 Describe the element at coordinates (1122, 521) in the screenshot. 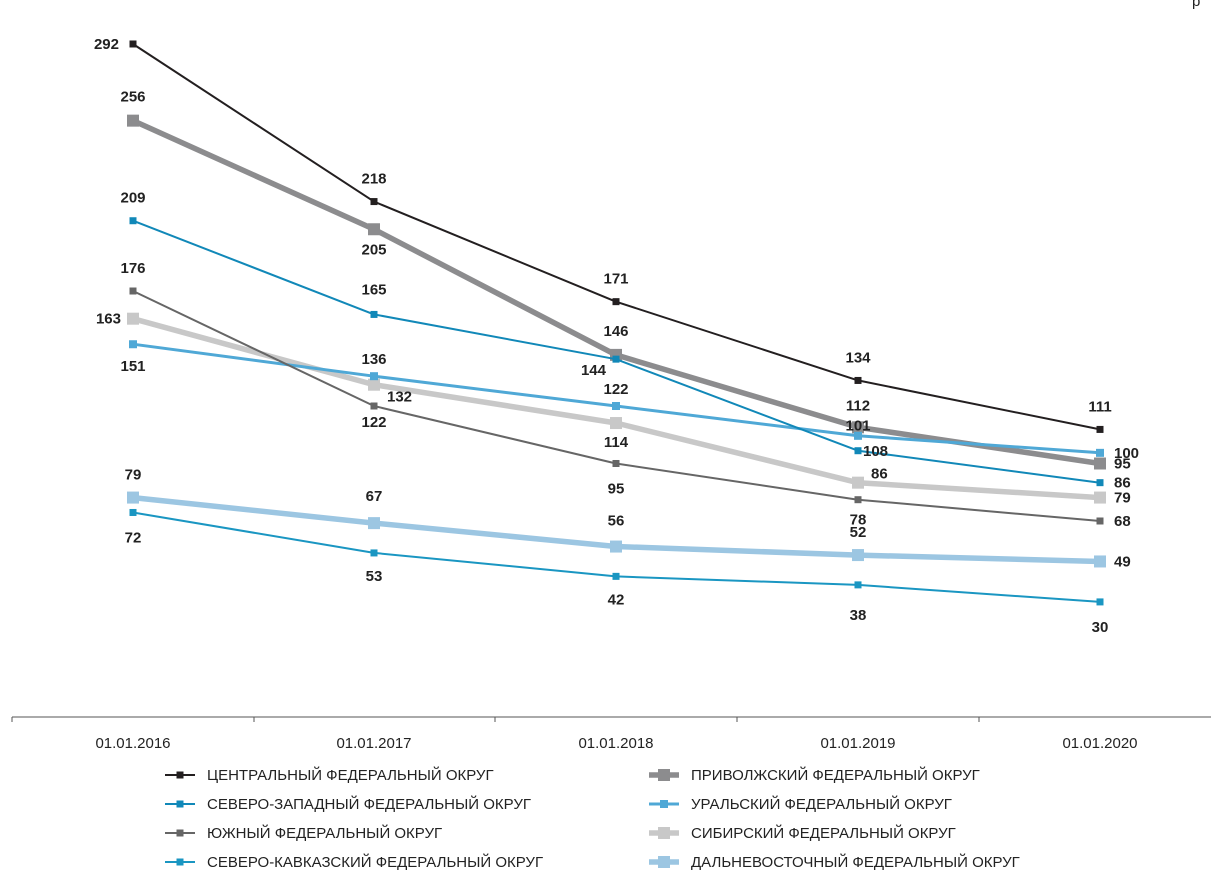

I see `data-label: 68` at that location.